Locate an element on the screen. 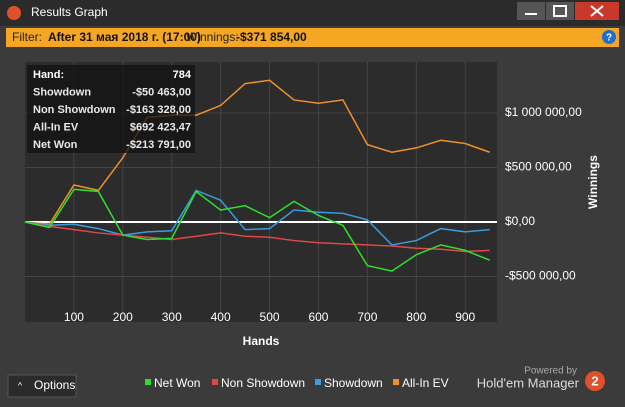 This screenshot has width=625, height=407. help-button is located at coordinates (609, 37).